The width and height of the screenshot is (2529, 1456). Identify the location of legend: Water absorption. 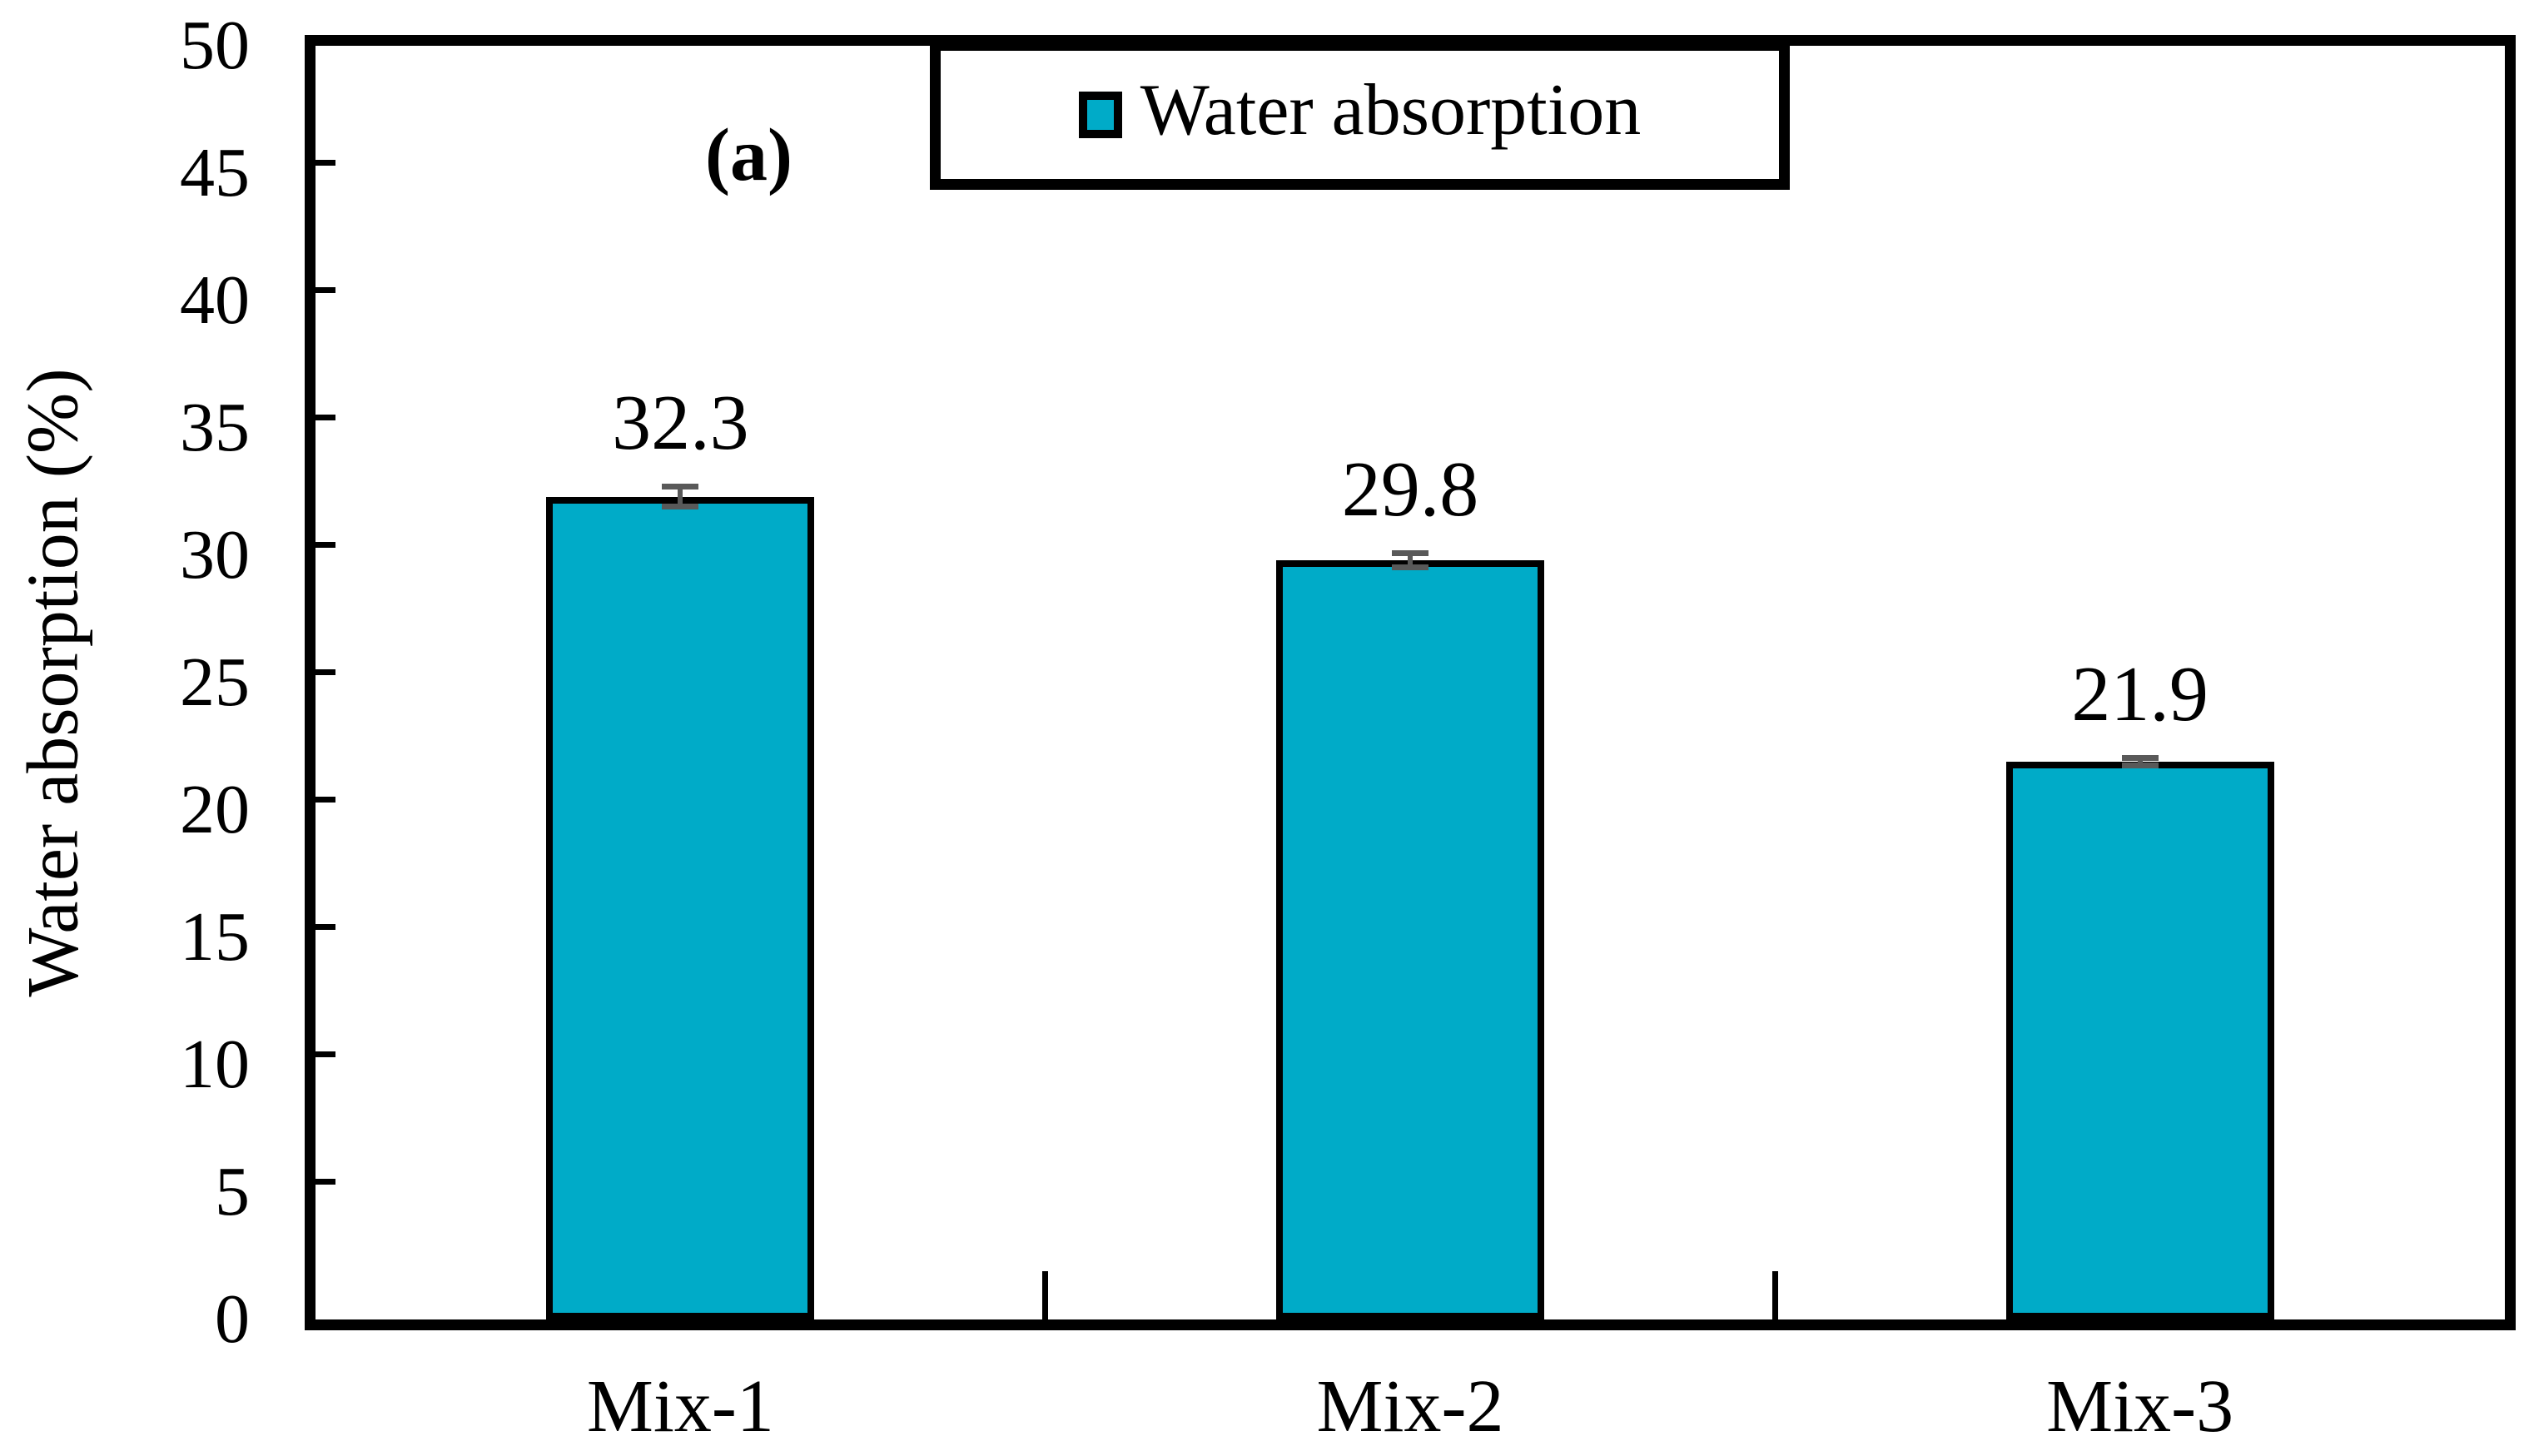
(1360, 115).